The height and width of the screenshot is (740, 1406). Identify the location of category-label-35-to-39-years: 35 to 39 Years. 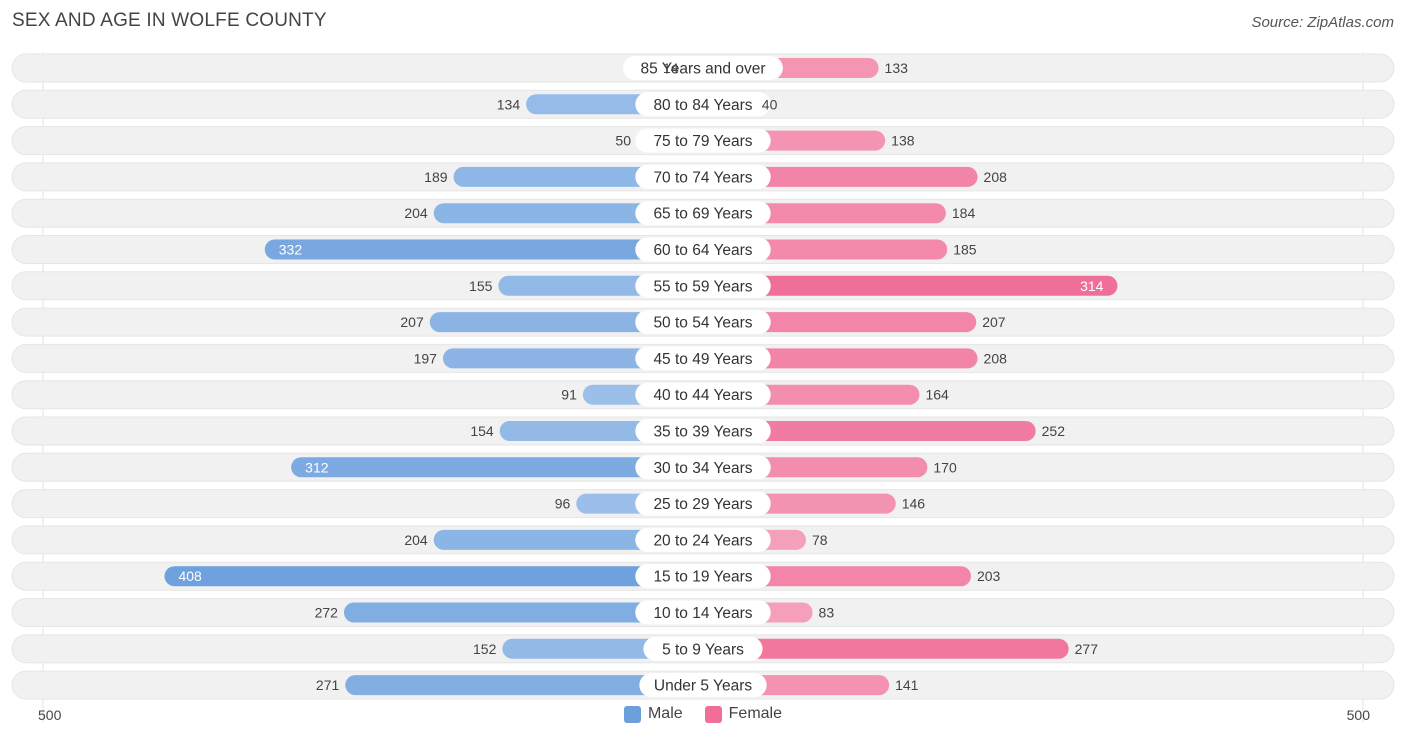
(702, 432).